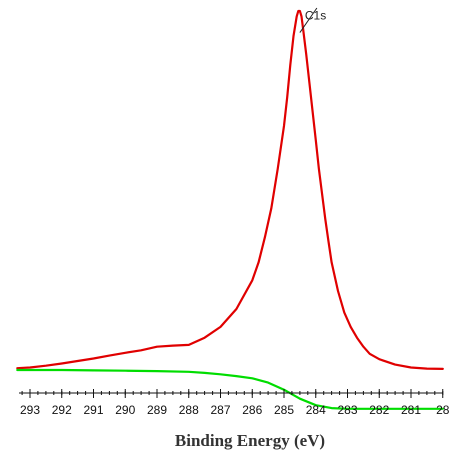 Image resolution: width=451 pixels, height=456 pixels. What do you see at coordinates (250, 440) in the screenshot?
I see `x-axis-title: Binding Energy (eV)` at bounding box center [250, 440].